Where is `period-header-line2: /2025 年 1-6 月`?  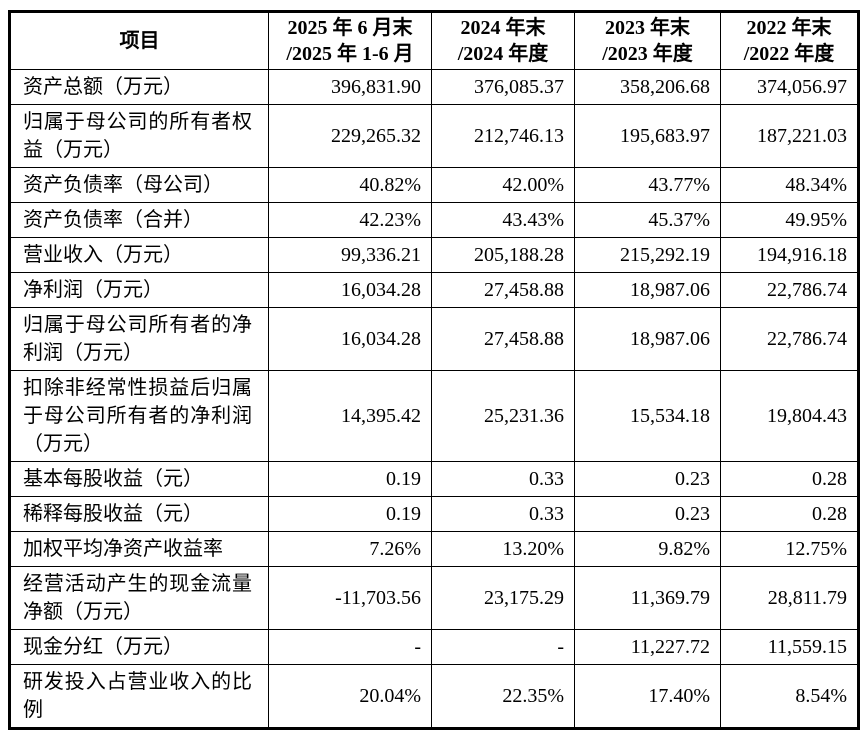 period-header-line2: /2025 年 1-6 月 is located at coordinates (350, 54).